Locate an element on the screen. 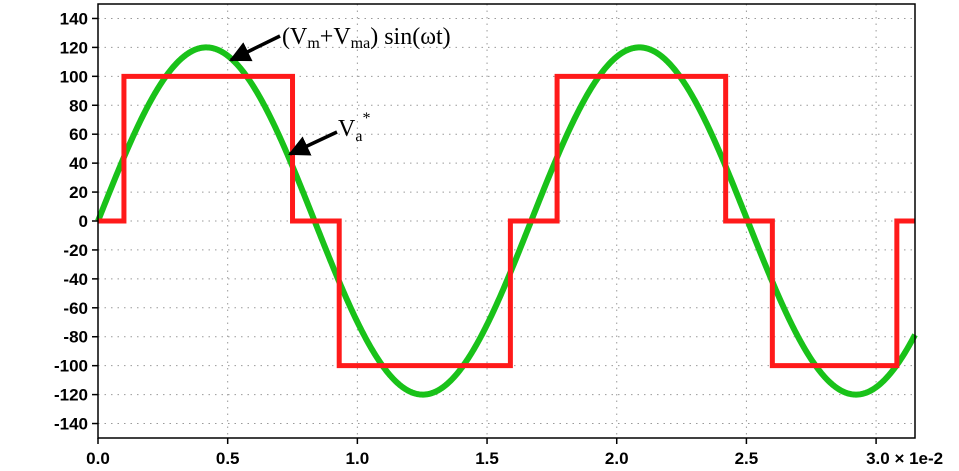 This screenshot has width=959, height=471. y-tick-label: 120 is located at coordinates (74, 47).